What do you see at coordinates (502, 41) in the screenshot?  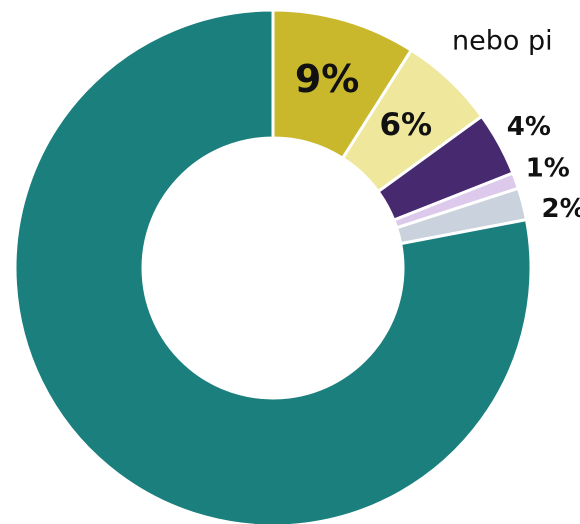 I see `annotation: nebo pi` at bounding box center [502, 41].